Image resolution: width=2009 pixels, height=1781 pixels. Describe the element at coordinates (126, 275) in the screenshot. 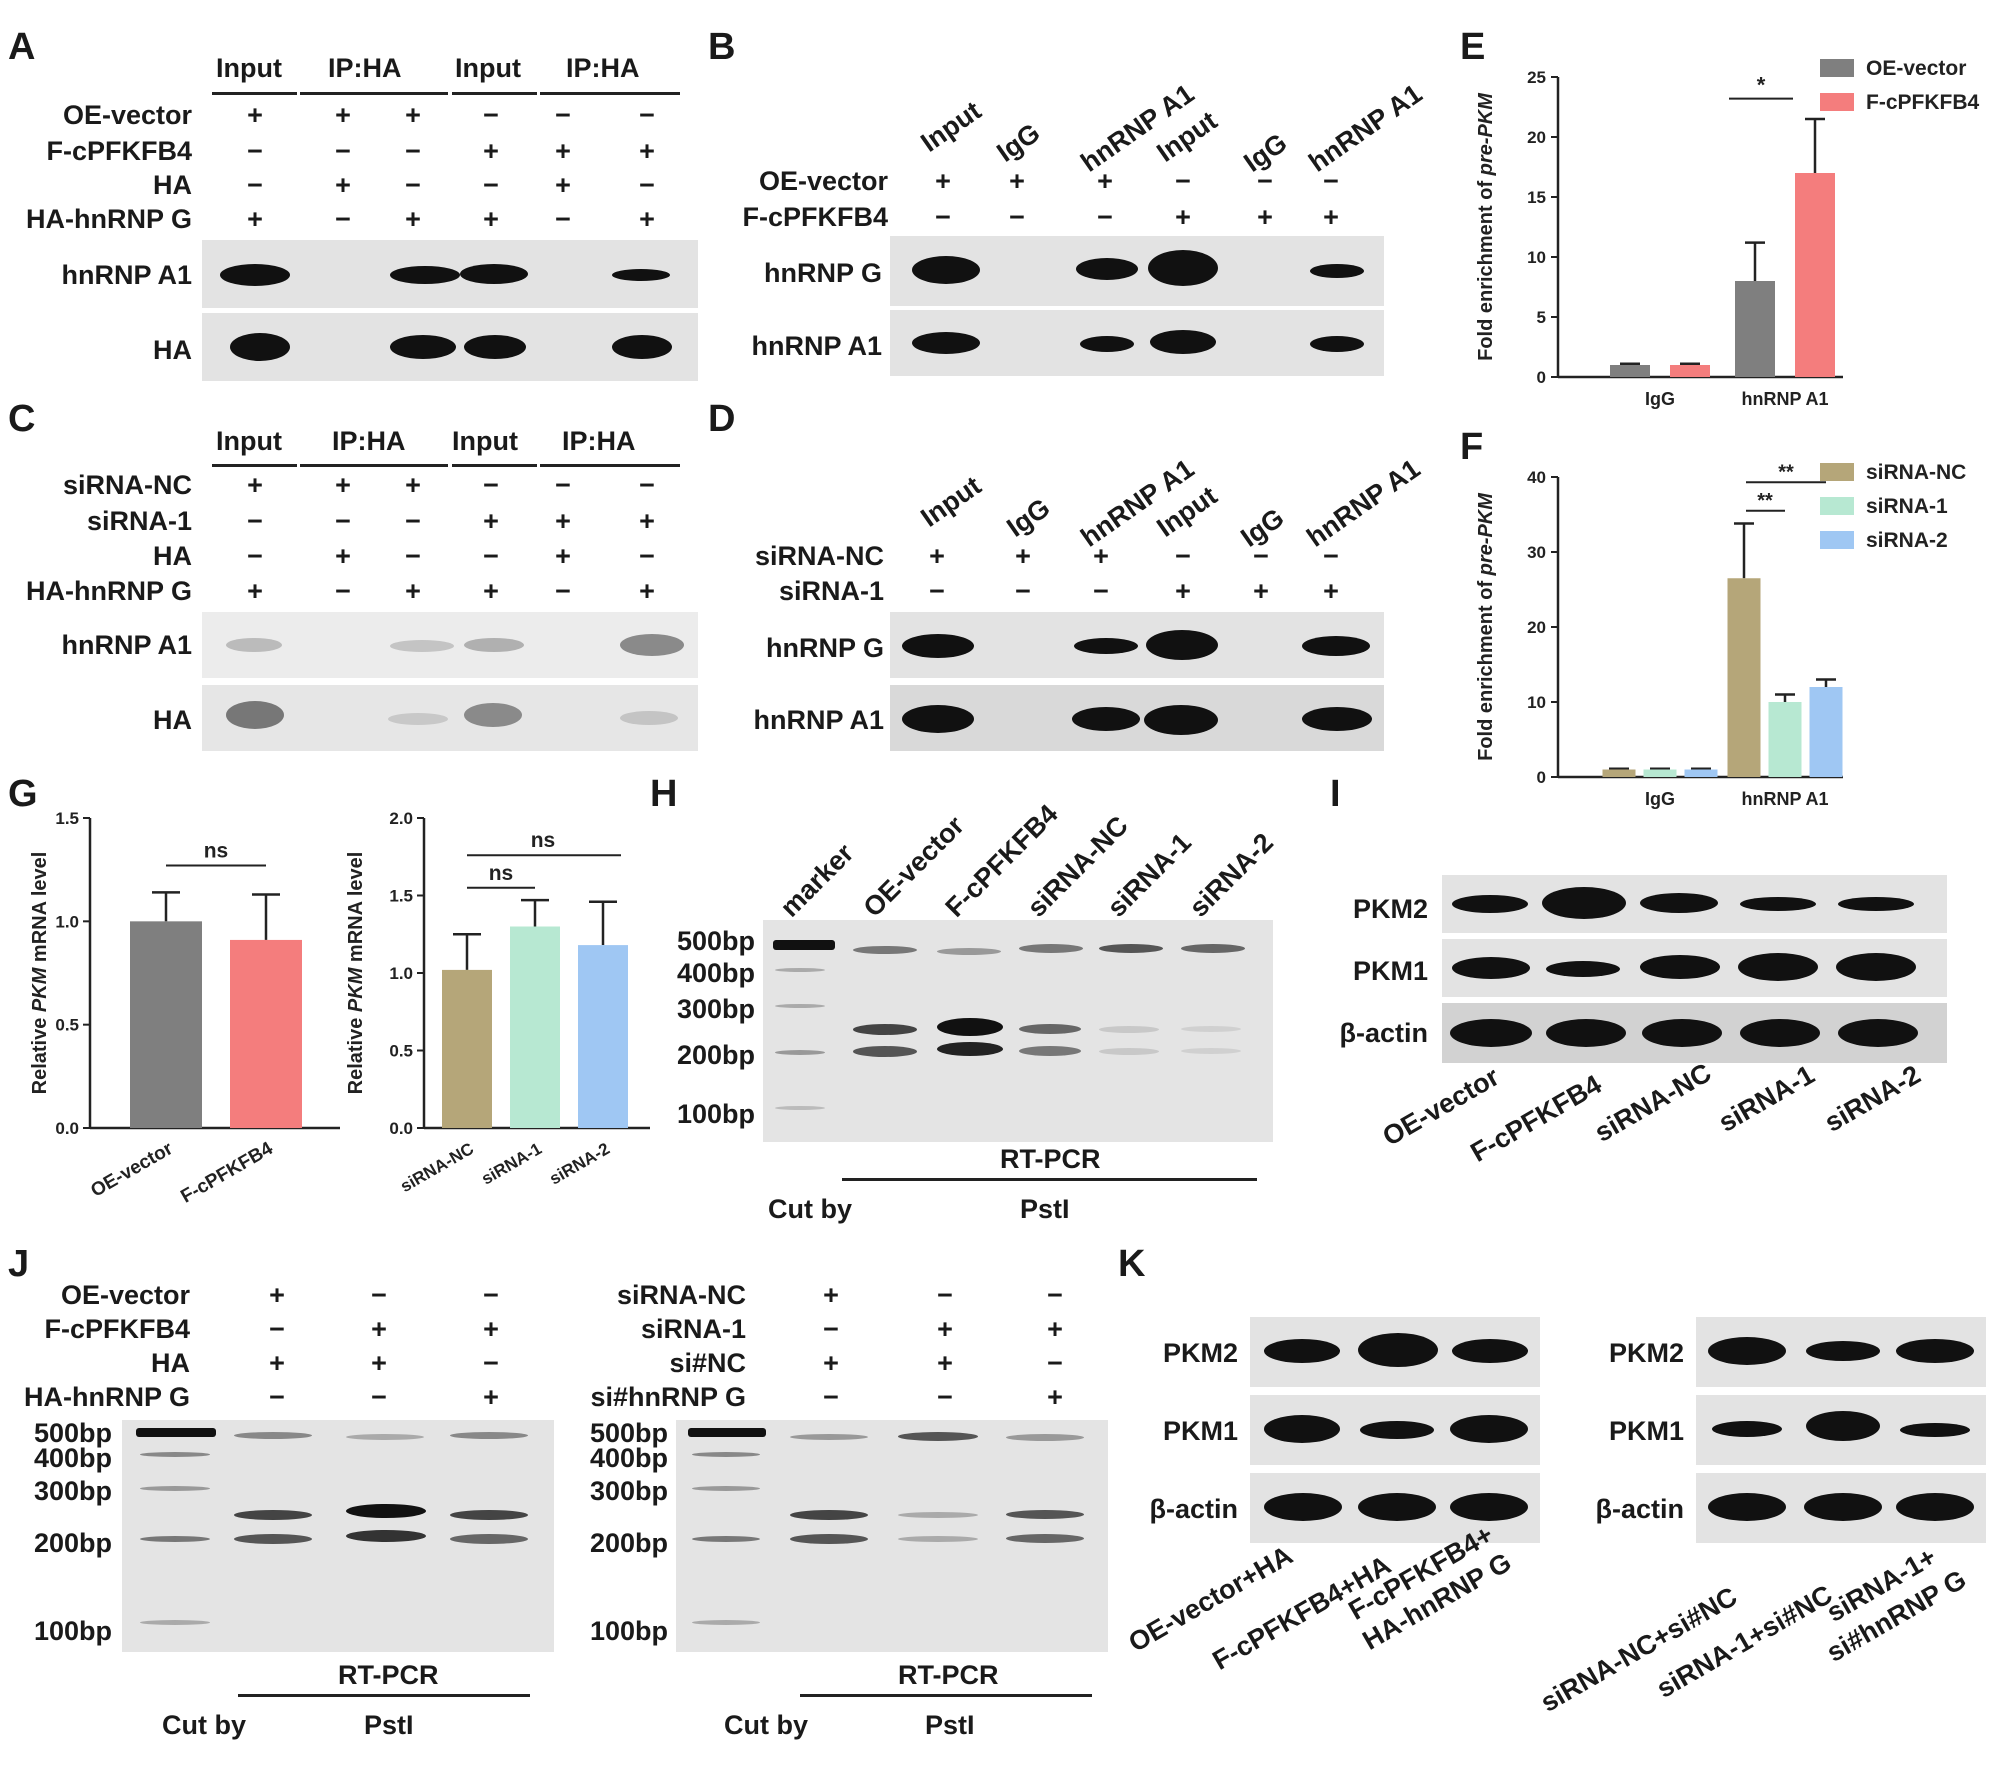

I see `blot-label-hnrnpa1: hnRNP A1` at that location.